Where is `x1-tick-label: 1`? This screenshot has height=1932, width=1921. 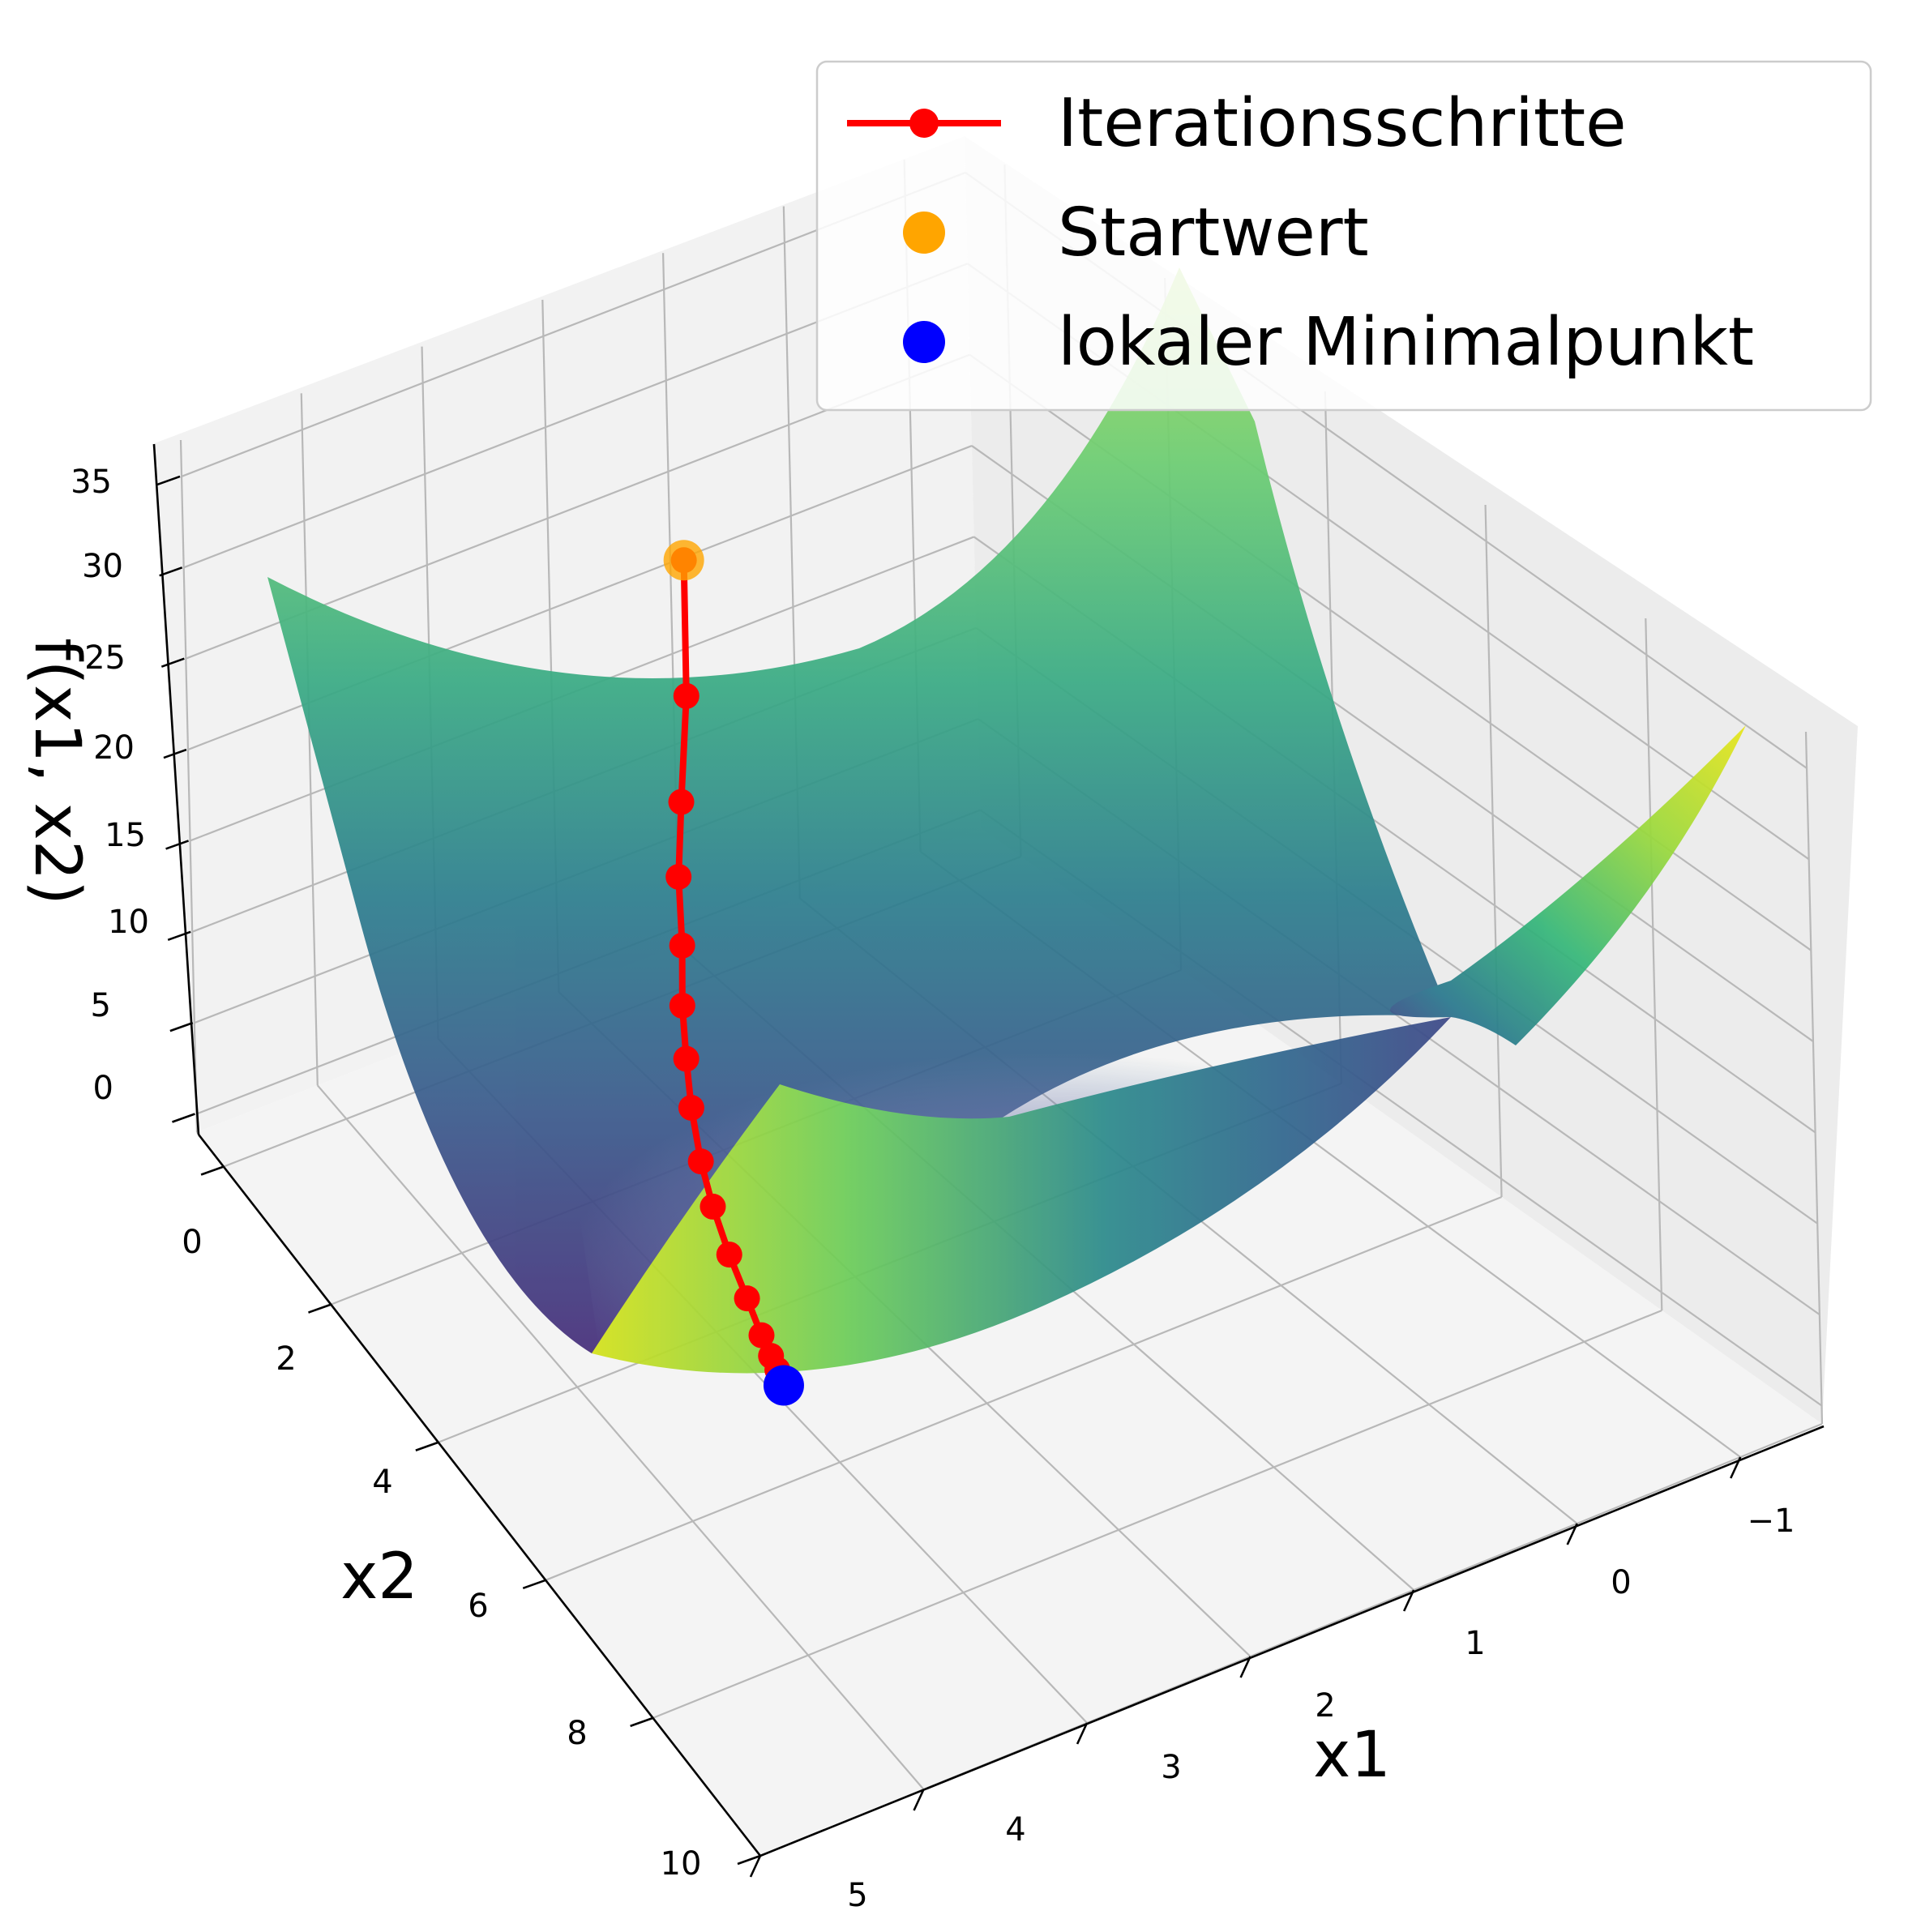
x1-tick-label: 1 is located at coordinates (1475, 1643).